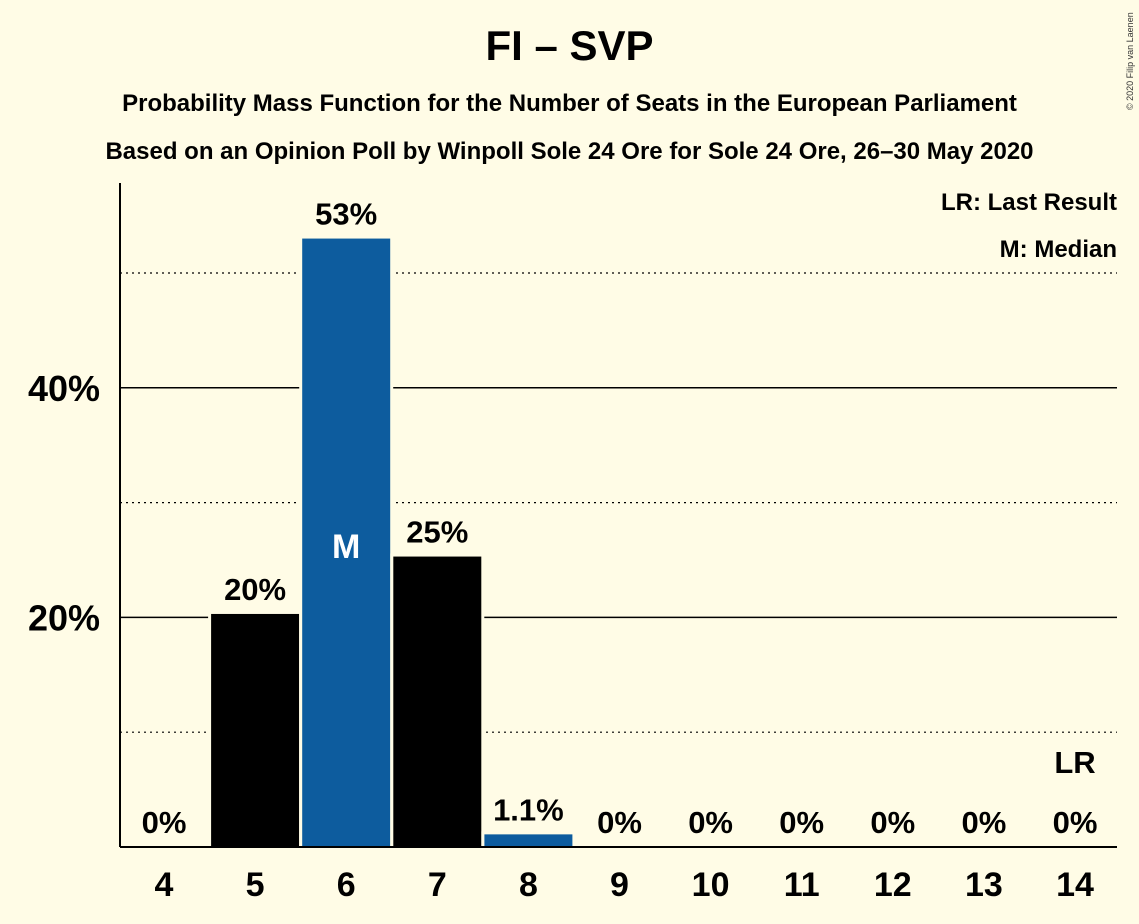 The height and width of the screenshot is (924, 1139). I want to click on y-tick-label: 40%, so click(64, 388).